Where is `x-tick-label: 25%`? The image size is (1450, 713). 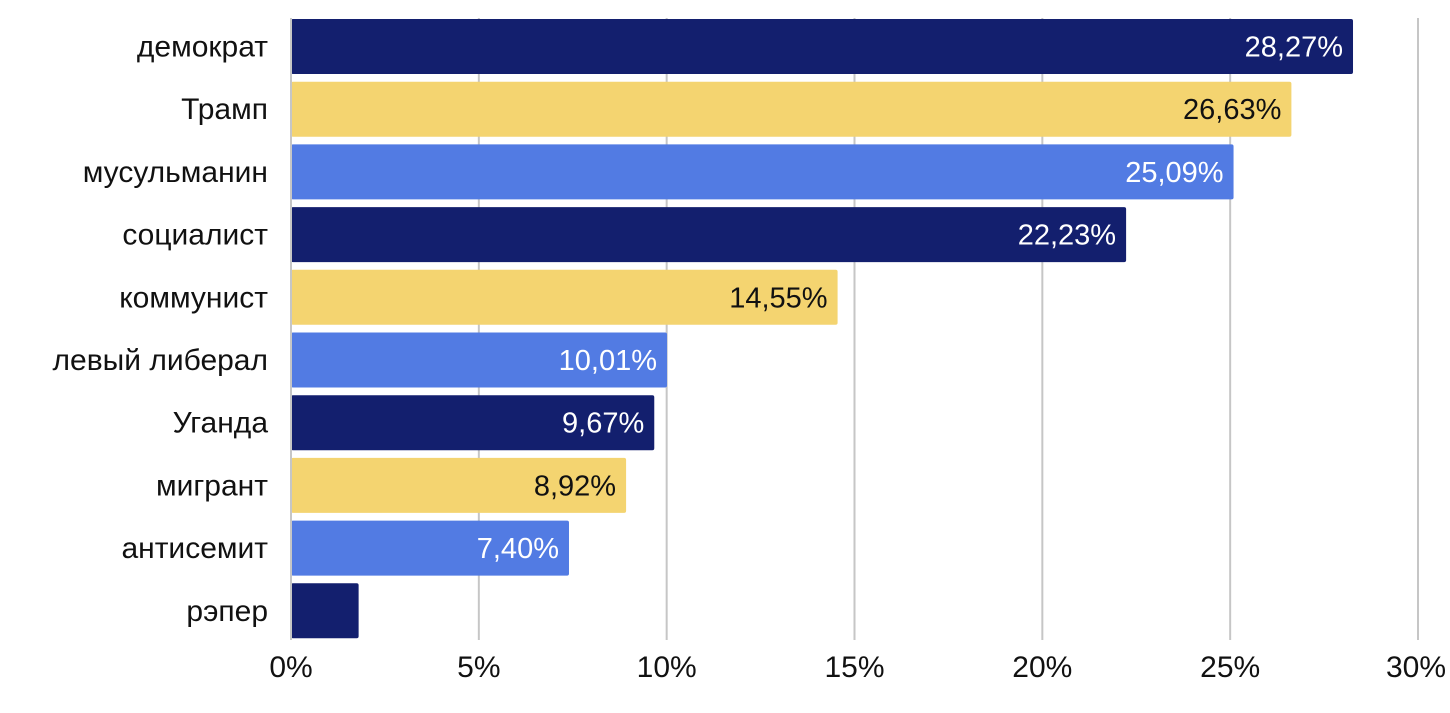
x-tick-label: 25% is located at coordinates (1230, 667).